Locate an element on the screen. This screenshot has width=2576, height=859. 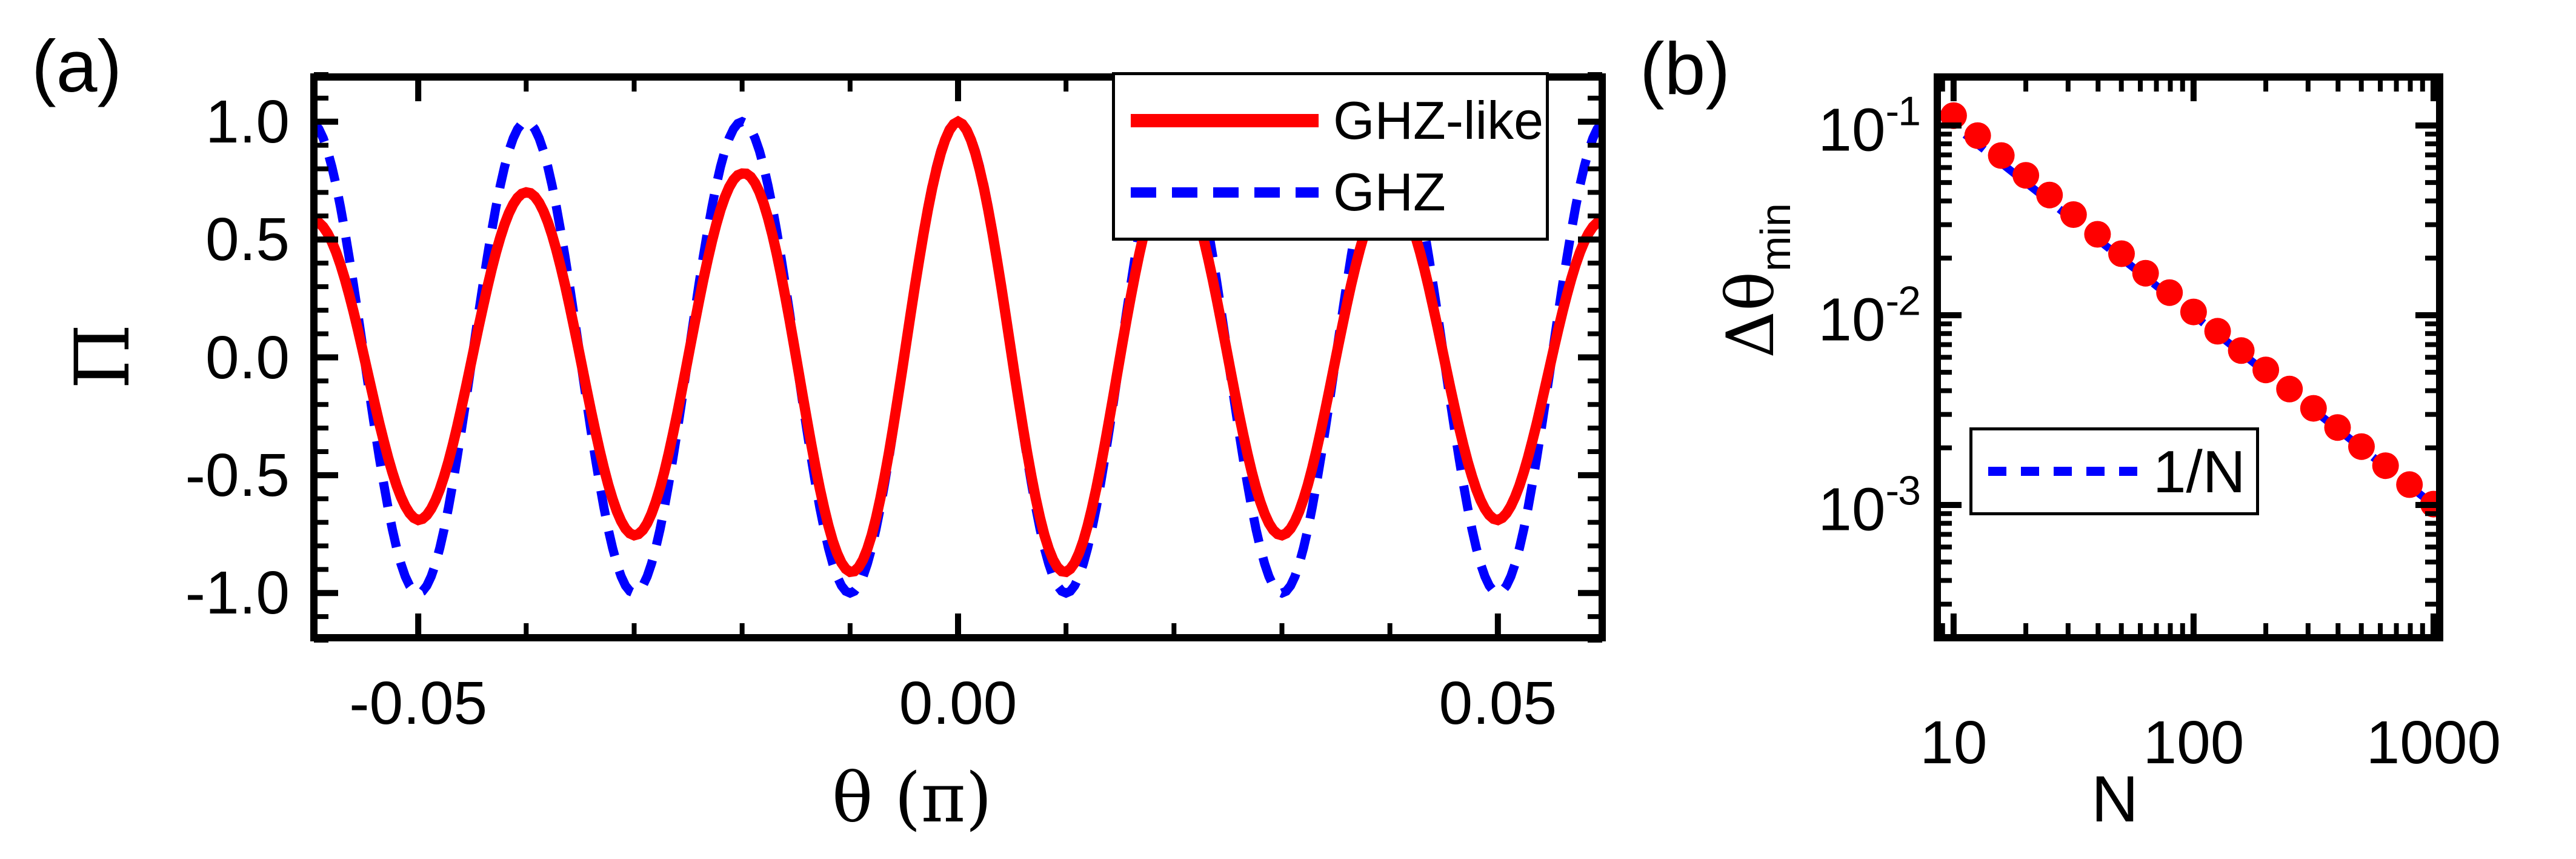
legend-label-ghz: GHZ is located at coordinates (1389, 192).